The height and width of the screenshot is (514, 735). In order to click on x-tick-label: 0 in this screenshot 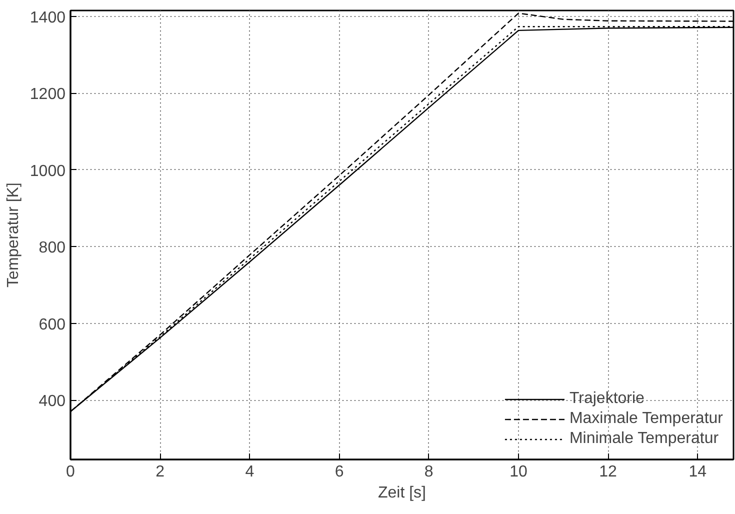, I will do `click(71, 472)`.